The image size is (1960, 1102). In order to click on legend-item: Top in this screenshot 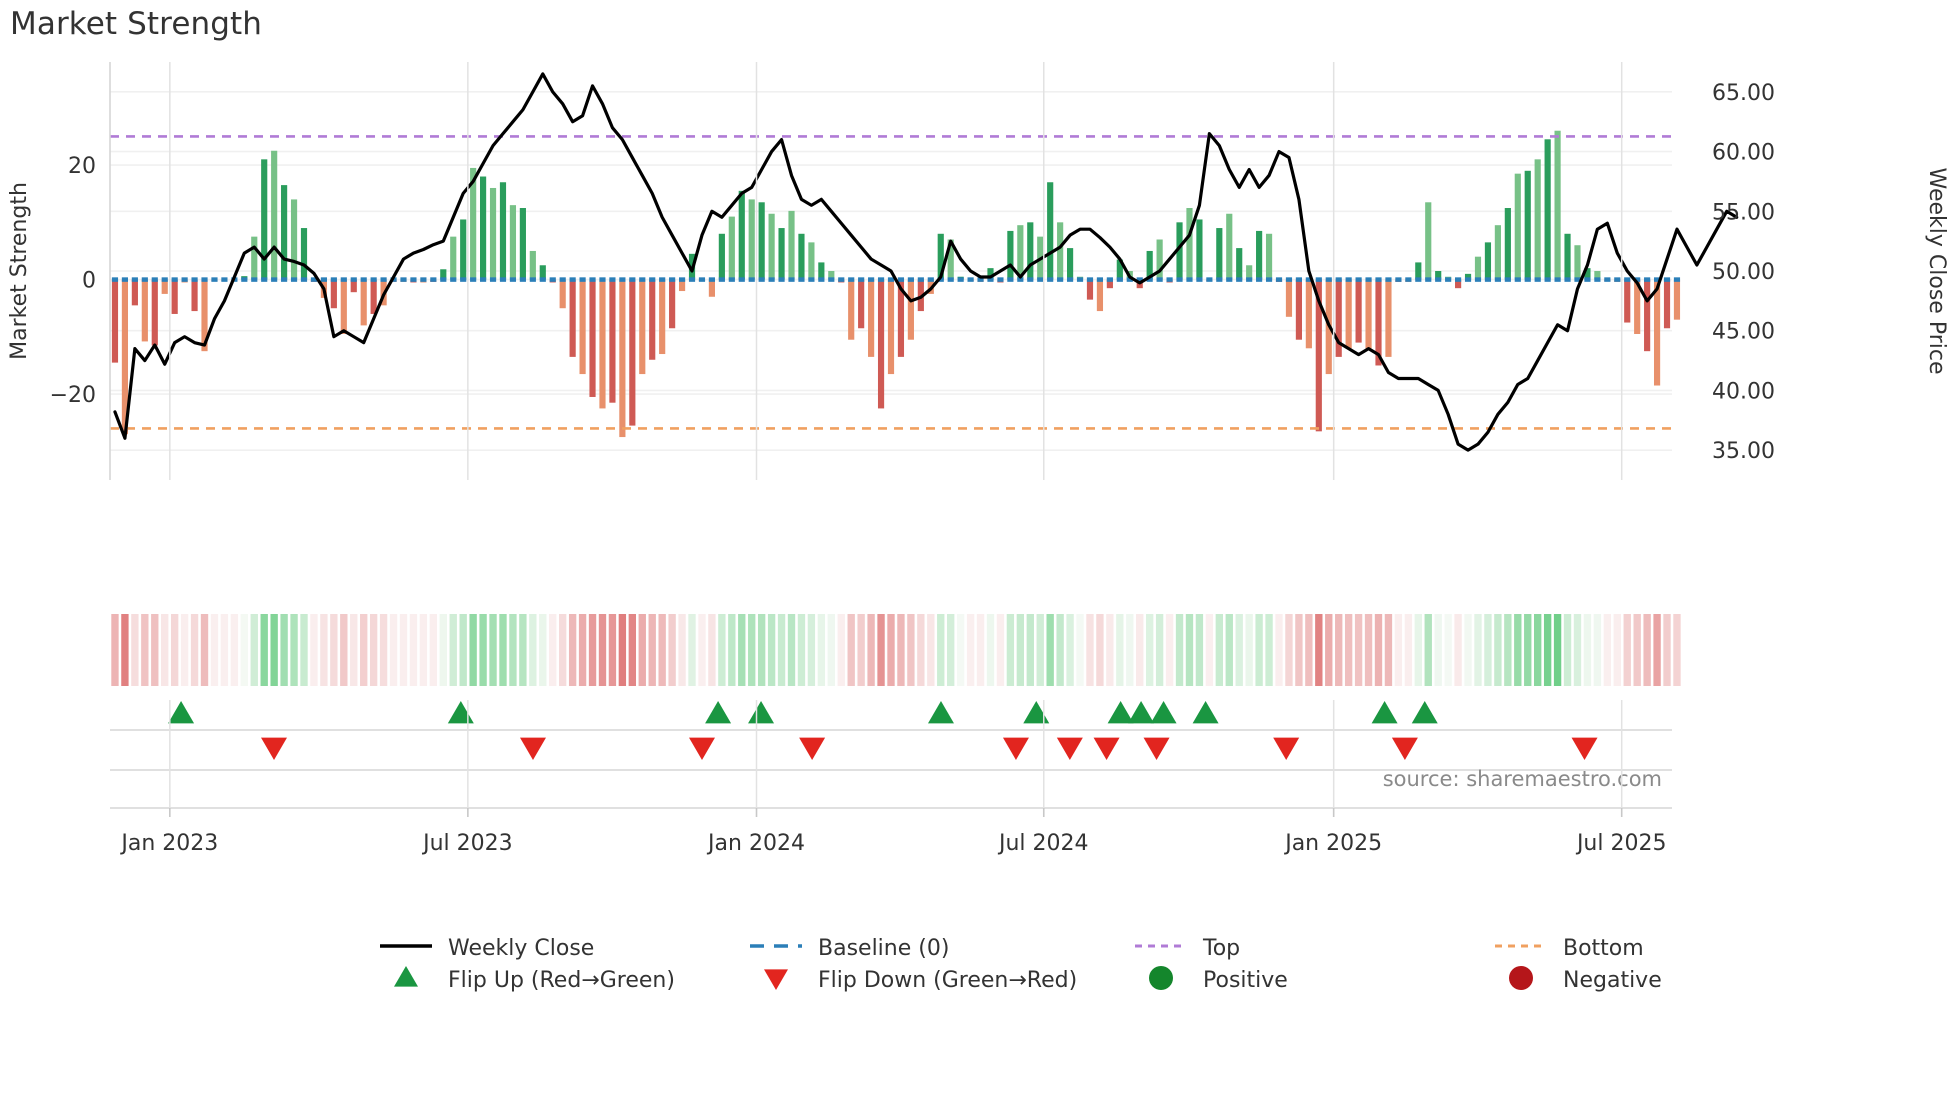, I will do `click(1187, 948)`.